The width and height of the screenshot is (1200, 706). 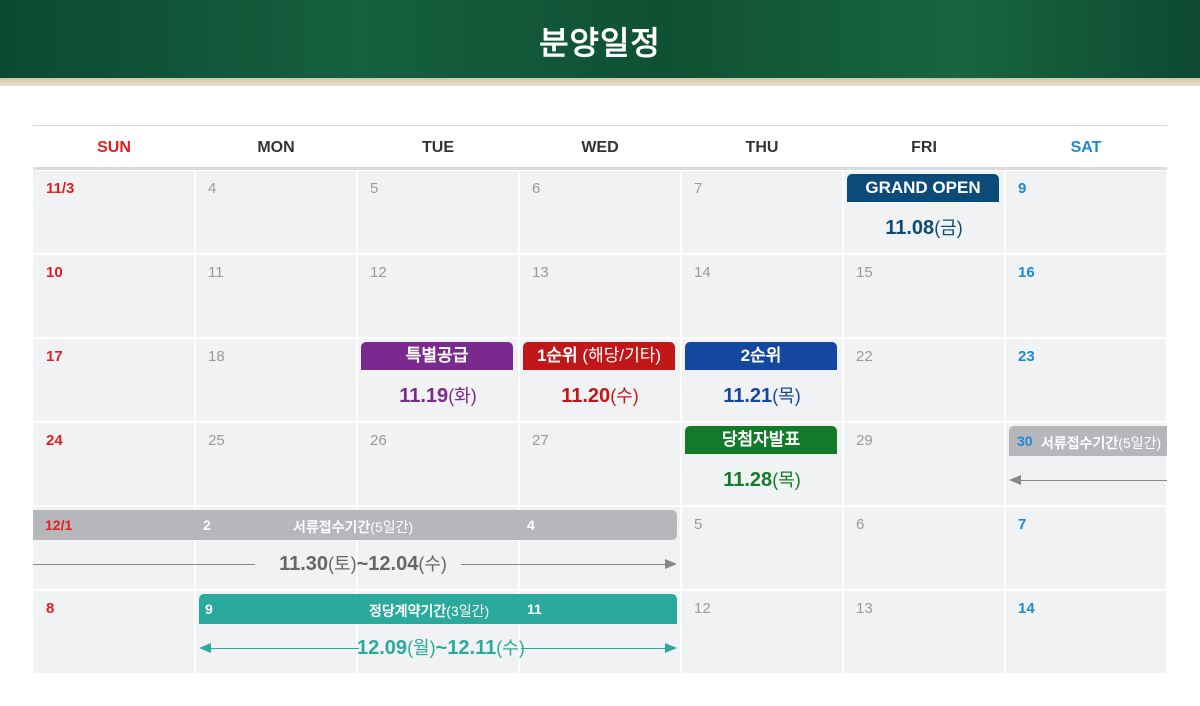 What do you see at coordinates (762, 147) in the screenshot?
I see `weekday-thu: THU` at bounding box center [762, 147].